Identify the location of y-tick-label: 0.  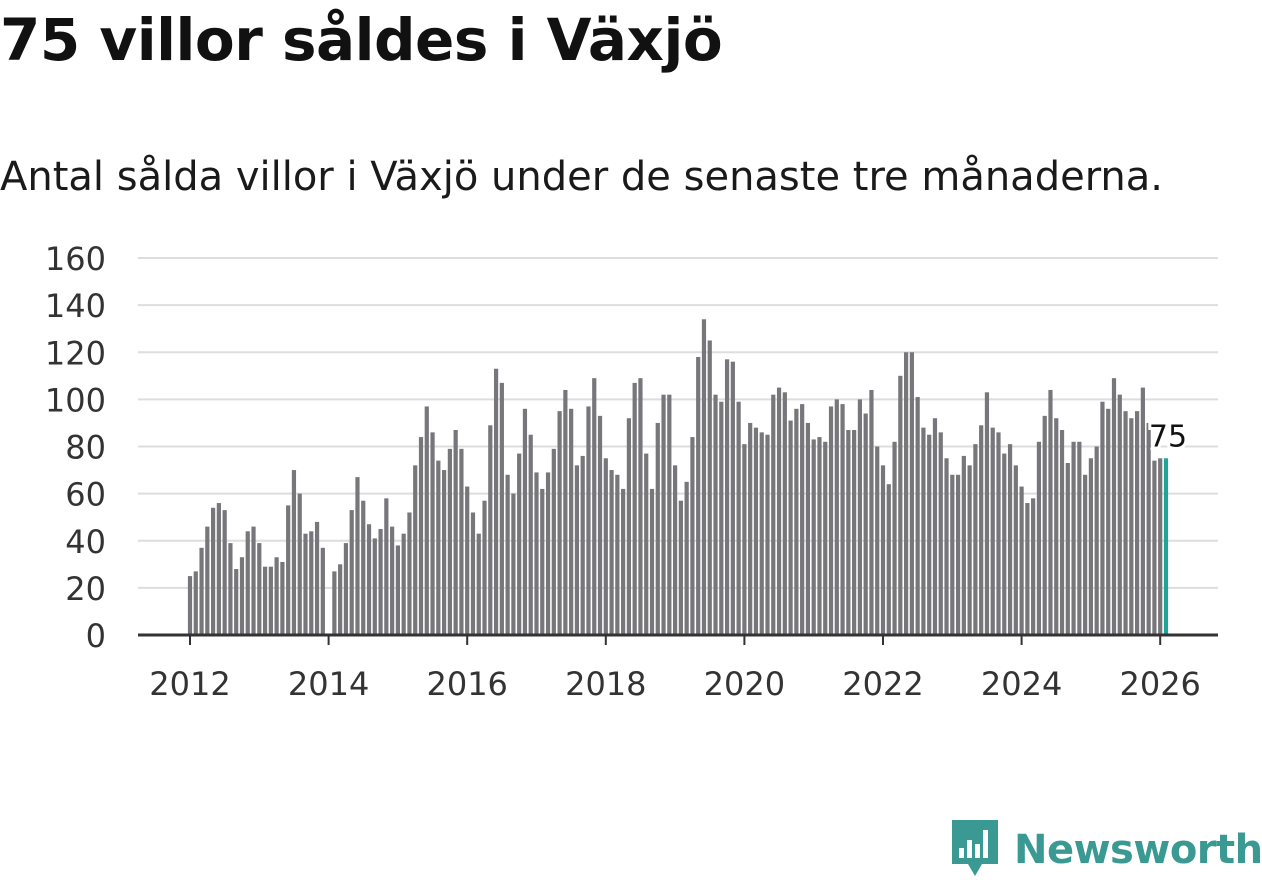
(96, 636).